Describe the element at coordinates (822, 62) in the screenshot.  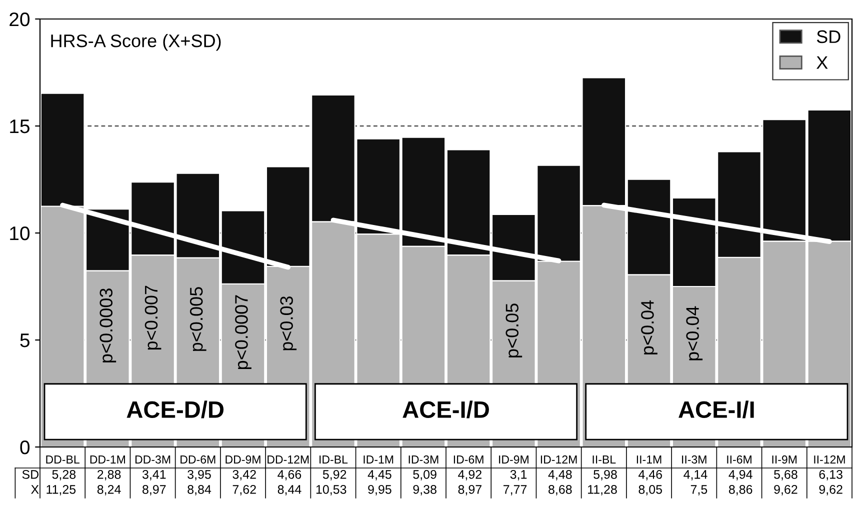
I see `legend-label: X` at that location.